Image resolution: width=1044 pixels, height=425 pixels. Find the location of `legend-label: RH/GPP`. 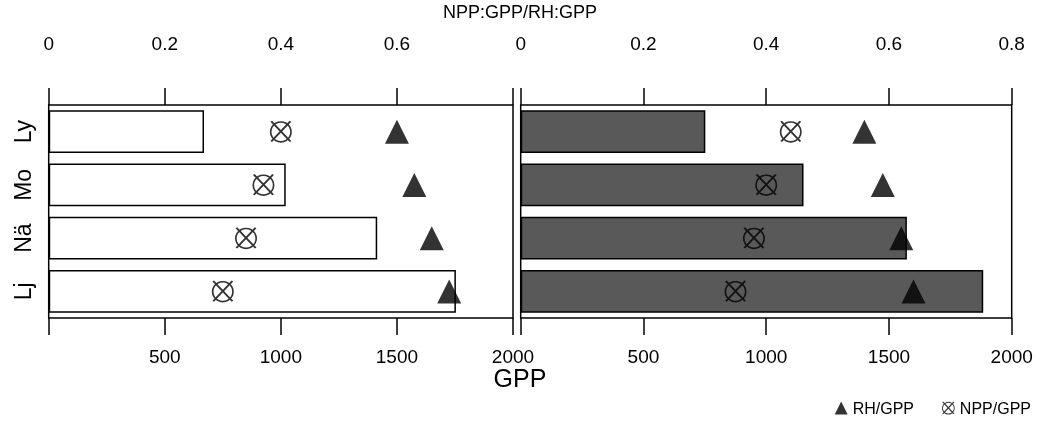

legend-label: RH/GPP is located at coordinates (883, 408).